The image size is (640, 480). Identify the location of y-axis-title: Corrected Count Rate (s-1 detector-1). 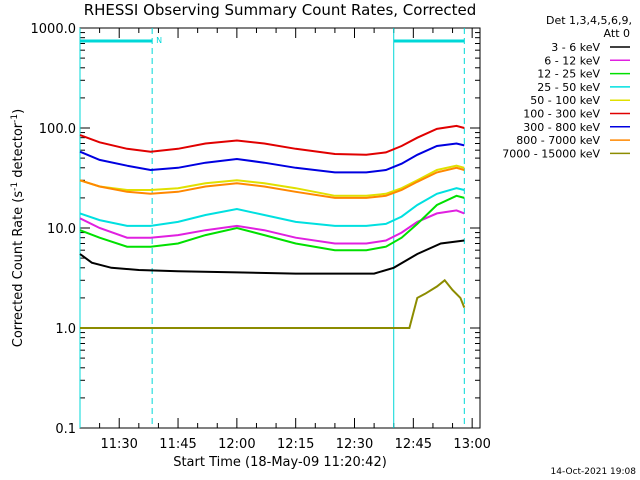
(18, 228).